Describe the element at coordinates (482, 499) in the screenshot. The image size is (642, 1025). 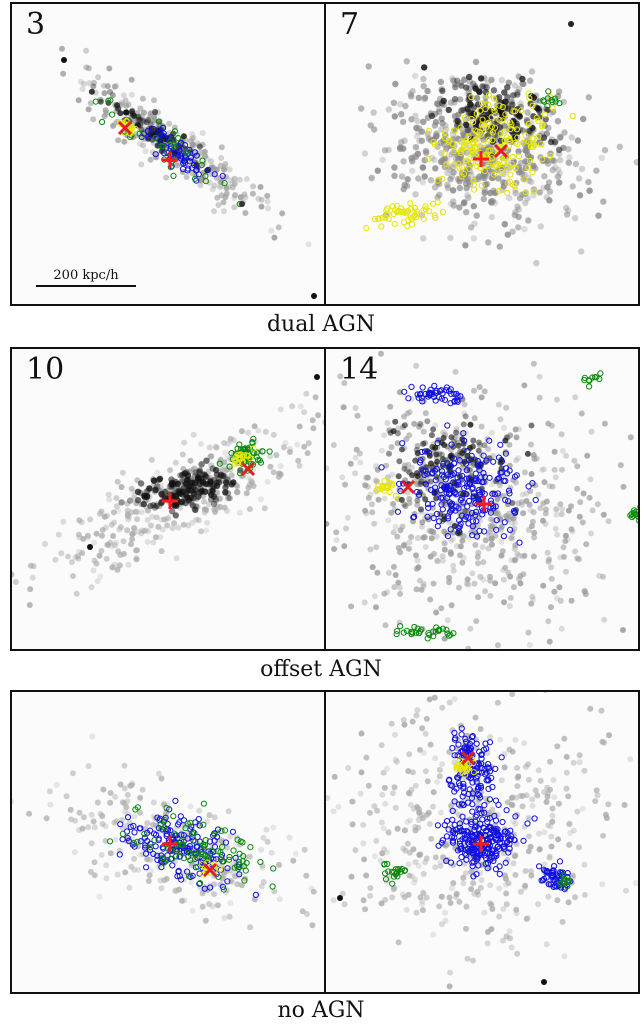
I see `panel-row2-right: 14` at that location.